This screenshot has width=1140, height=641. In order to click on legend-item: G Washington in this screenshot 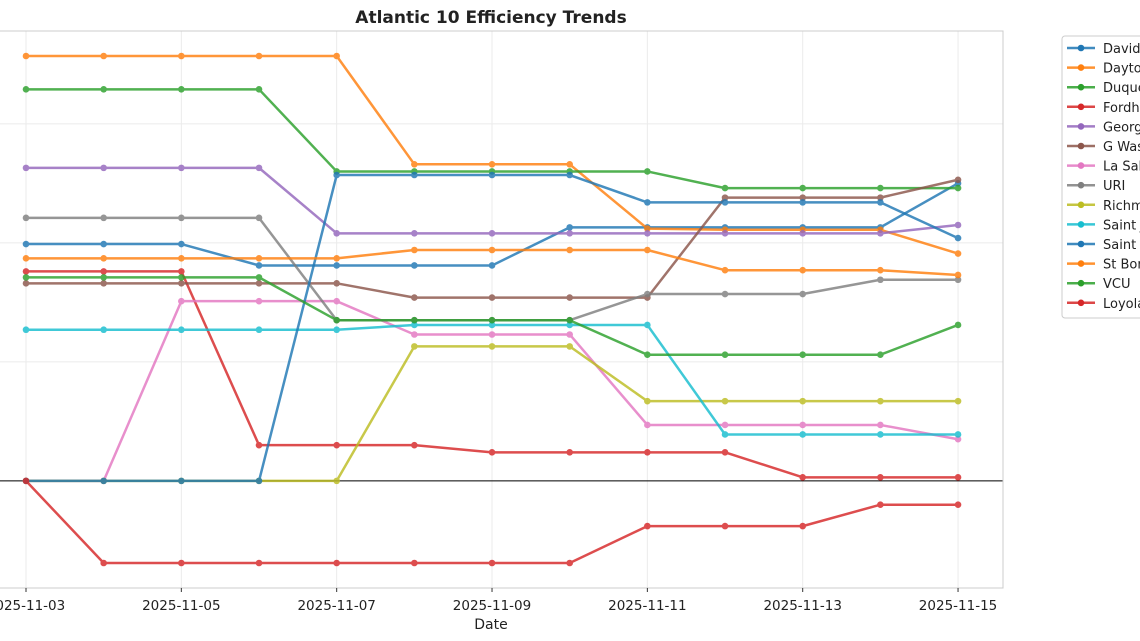, I will do `click(1103, 147)`.